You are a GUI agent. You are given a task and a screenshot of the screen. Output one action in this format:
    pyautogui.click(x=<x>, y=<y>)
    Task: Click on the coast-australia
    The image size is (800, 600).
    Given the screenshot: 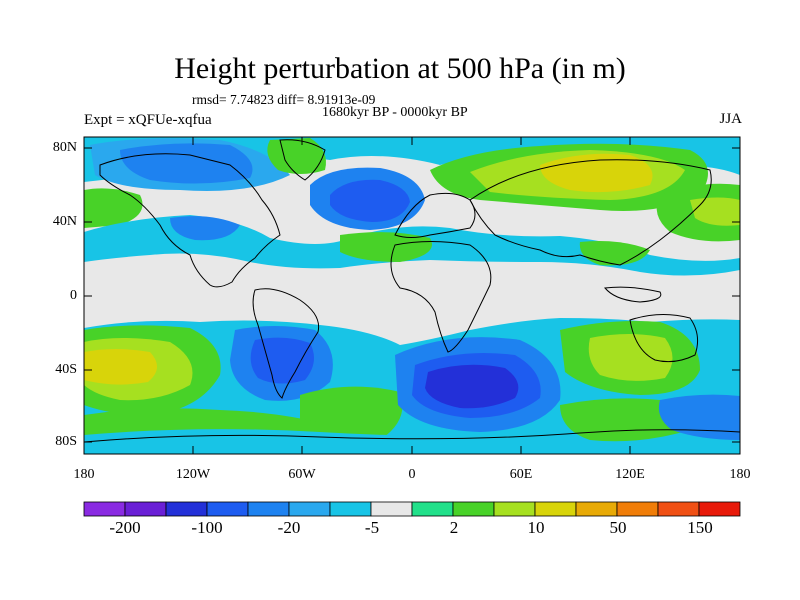 What is the action you would take?
    pyautogui.click(x=664, y=338)
    